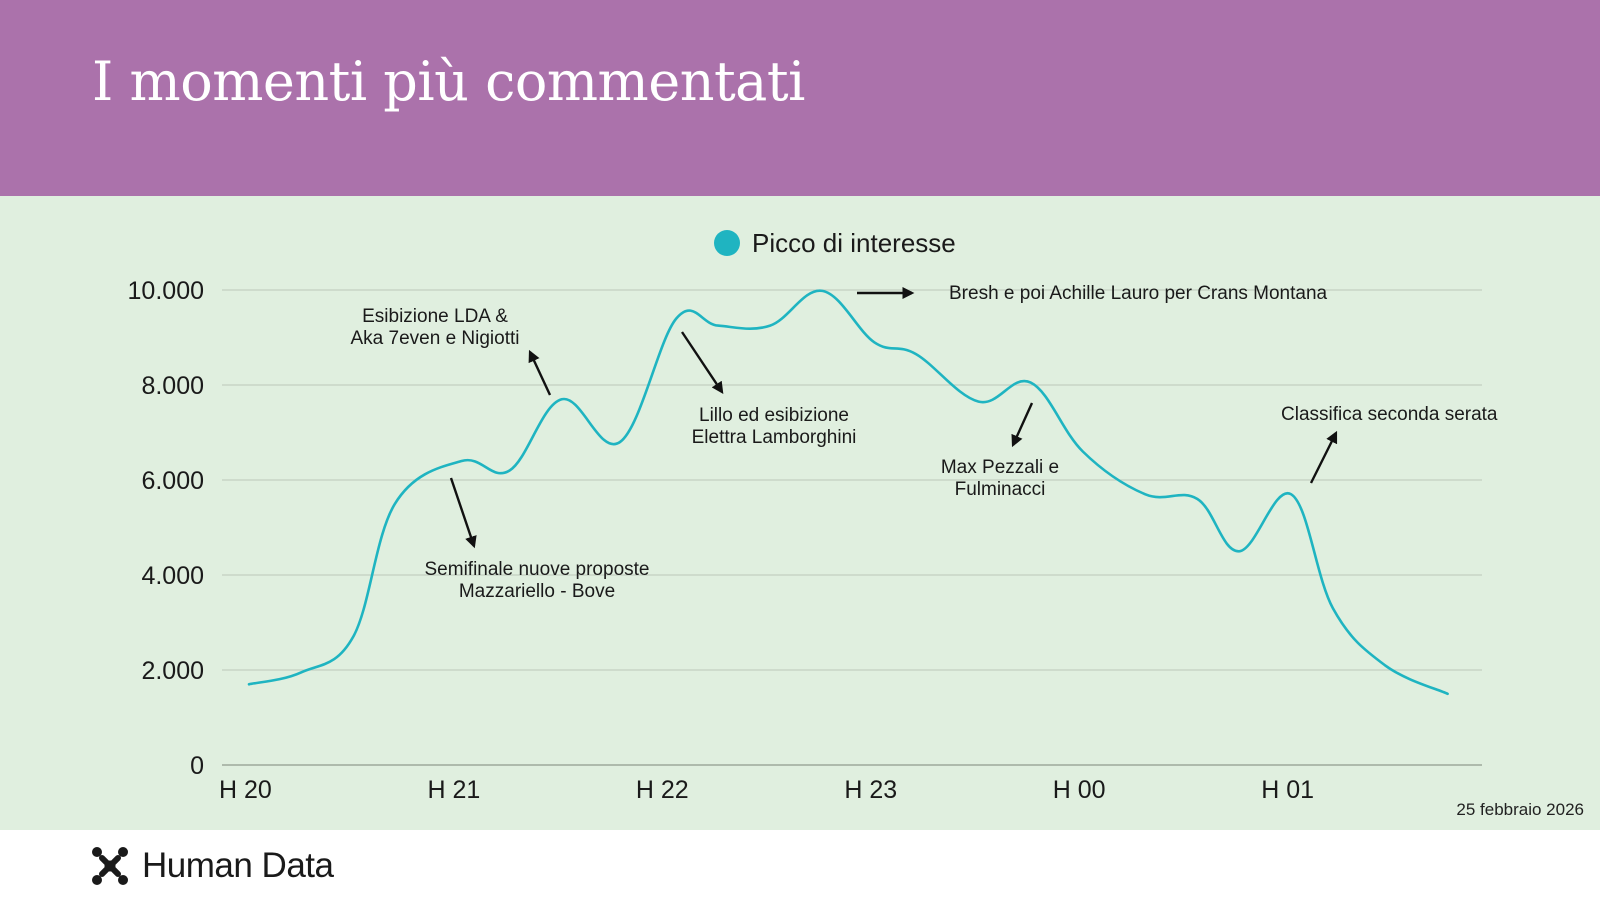  What do you see at coordinates (172, 576) in the screenshot?
I see `y-tick-label: 4.000` at bounding box center [172, 576].